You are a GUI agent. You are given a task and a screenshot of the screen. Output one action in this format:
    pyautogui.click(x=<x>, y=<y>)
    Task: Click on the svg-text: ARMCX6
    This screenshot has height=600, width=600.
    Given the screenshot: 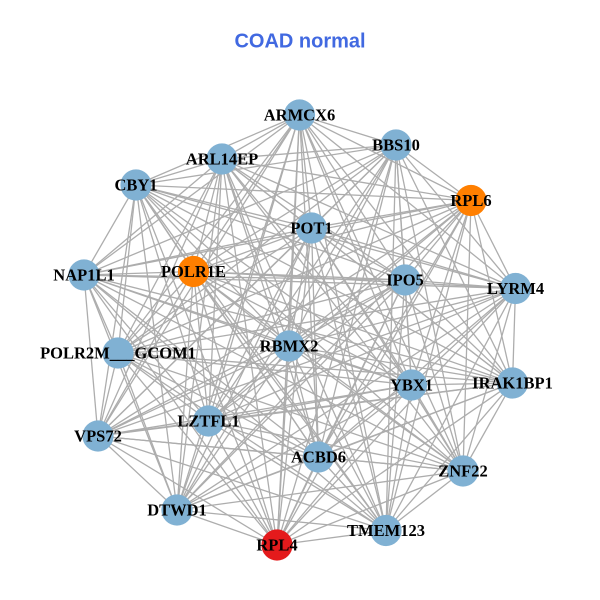 What is the action you would take?
    pyautogui.click(x=300, y=114)
    